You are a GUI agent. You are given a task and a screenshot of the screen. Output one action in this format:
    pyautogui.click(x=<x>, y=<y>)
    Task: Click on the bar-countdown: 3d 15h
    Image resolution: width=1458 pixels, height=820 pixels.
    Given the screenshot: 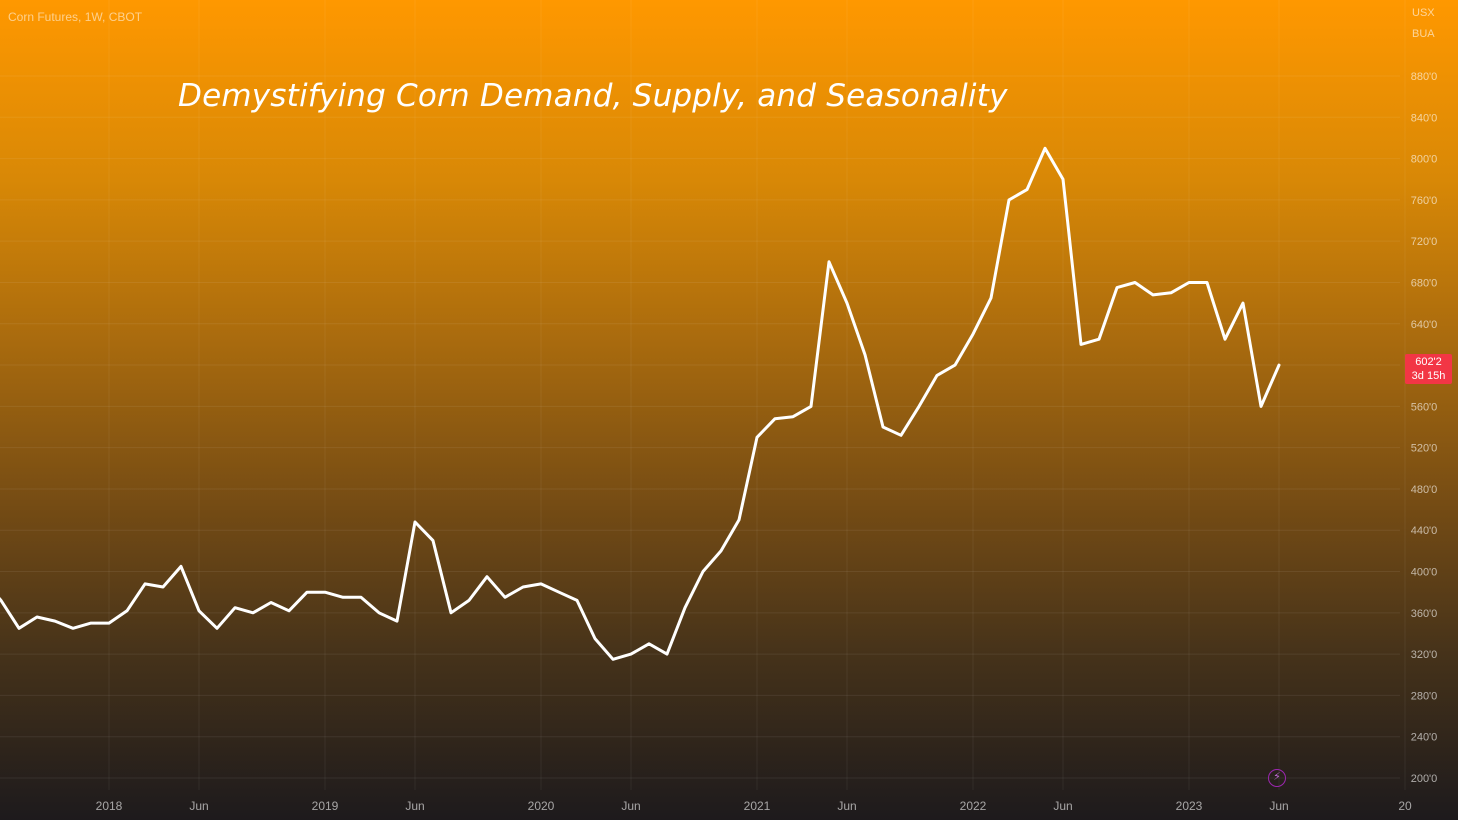 What is the action you would take?
    pyautogui.click(x=1428, y=376)
    